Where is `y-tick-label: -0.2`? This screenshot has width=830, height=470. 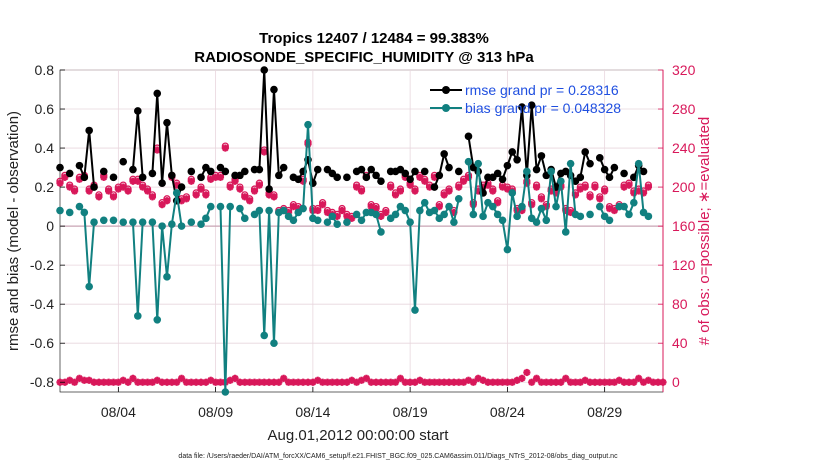
y-tick-label: -0.2 is located at coordinates (42, 265).